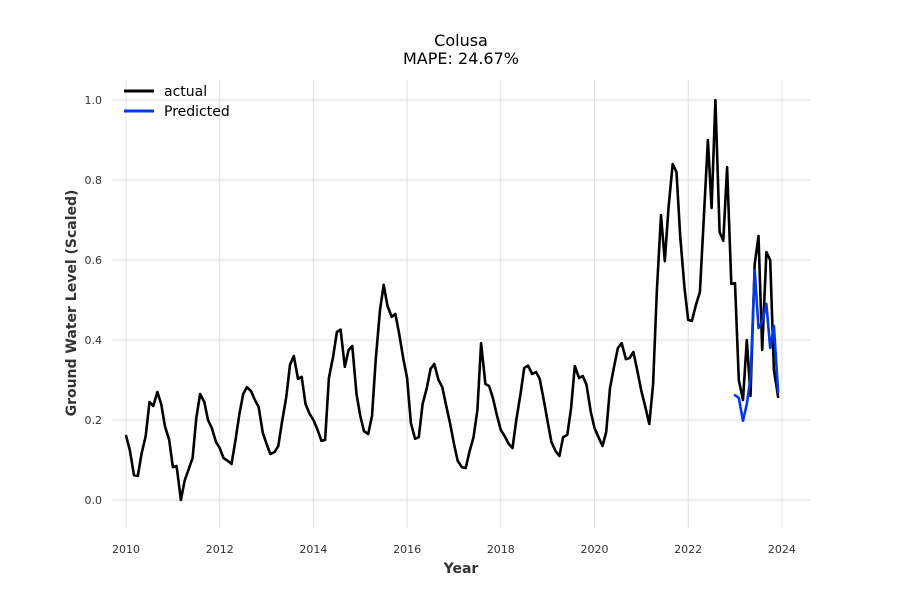 This screenshot has height=600, width=900. I want to click on x-axis-label: Year, so click(461, 569).